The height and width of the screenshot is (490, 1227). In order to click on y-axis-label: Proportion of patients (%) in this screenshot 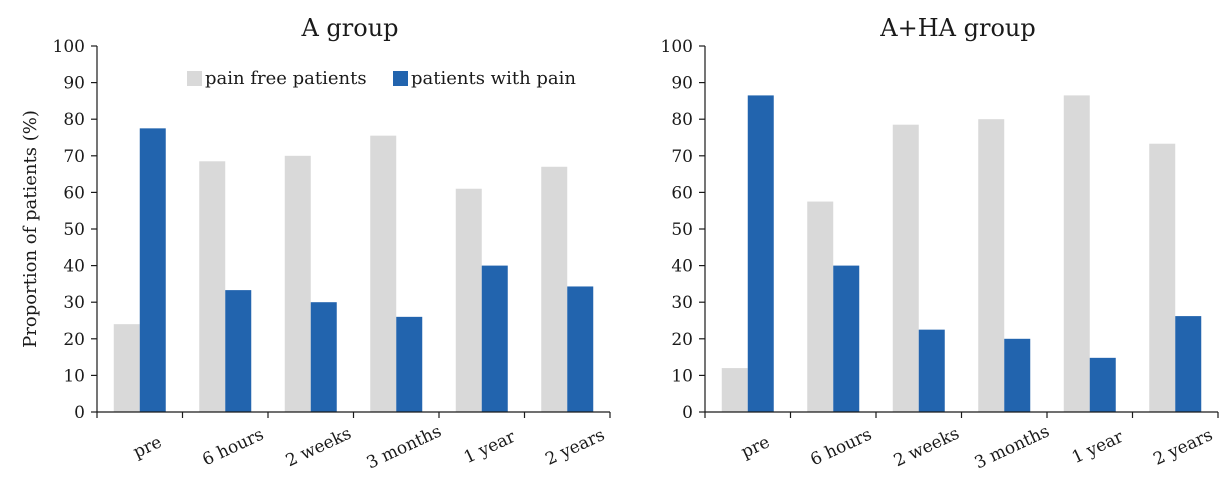, I will do `click(30, 229)`.